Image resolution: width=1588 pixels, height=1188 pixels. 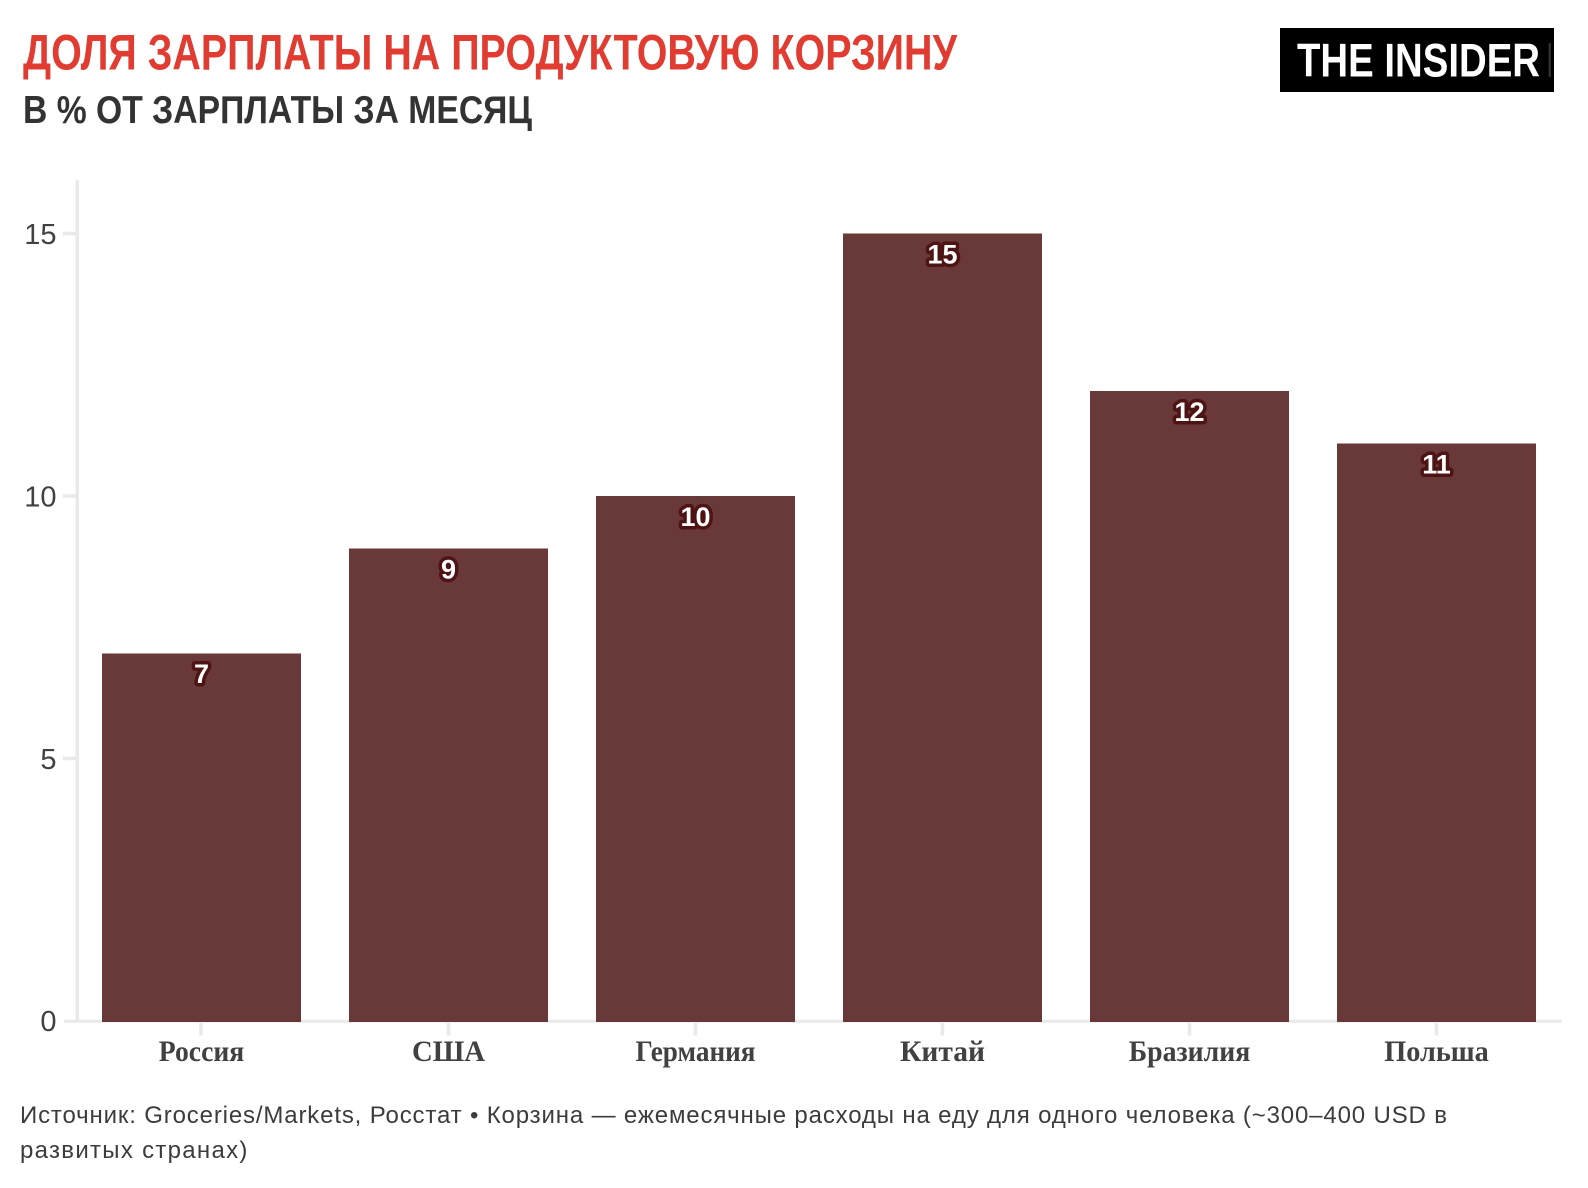 What do you see at coordinates (277, 110) in the screenshot?
I see `svg-text: В % ОТ ЗАРПЛАТЫ ЗА МЕСЯЦ` at bounding box center [277, 110].